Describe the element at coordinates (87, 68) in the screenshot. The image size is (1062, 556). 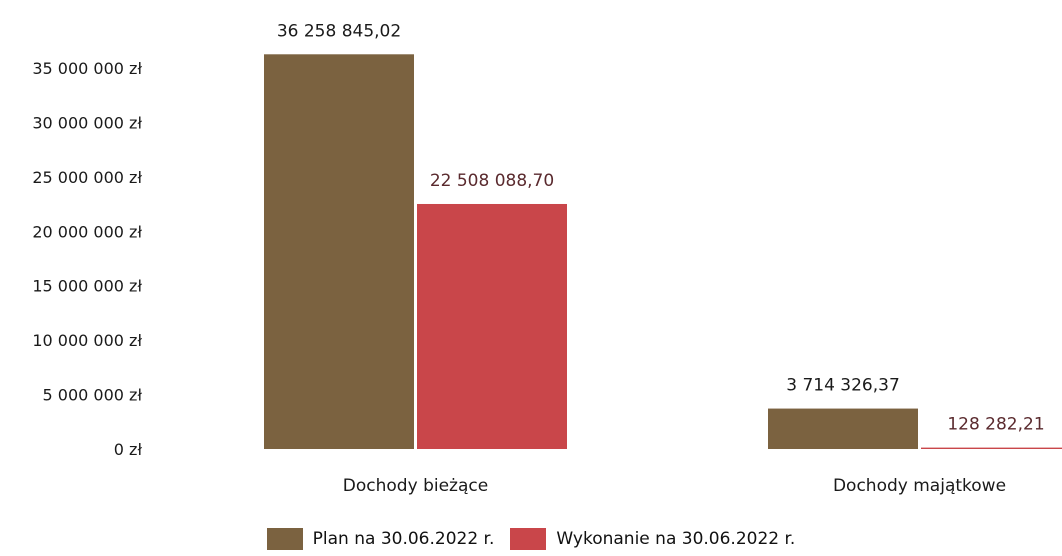
I see `y-tick-label: 35 000 000 zł` at that location.